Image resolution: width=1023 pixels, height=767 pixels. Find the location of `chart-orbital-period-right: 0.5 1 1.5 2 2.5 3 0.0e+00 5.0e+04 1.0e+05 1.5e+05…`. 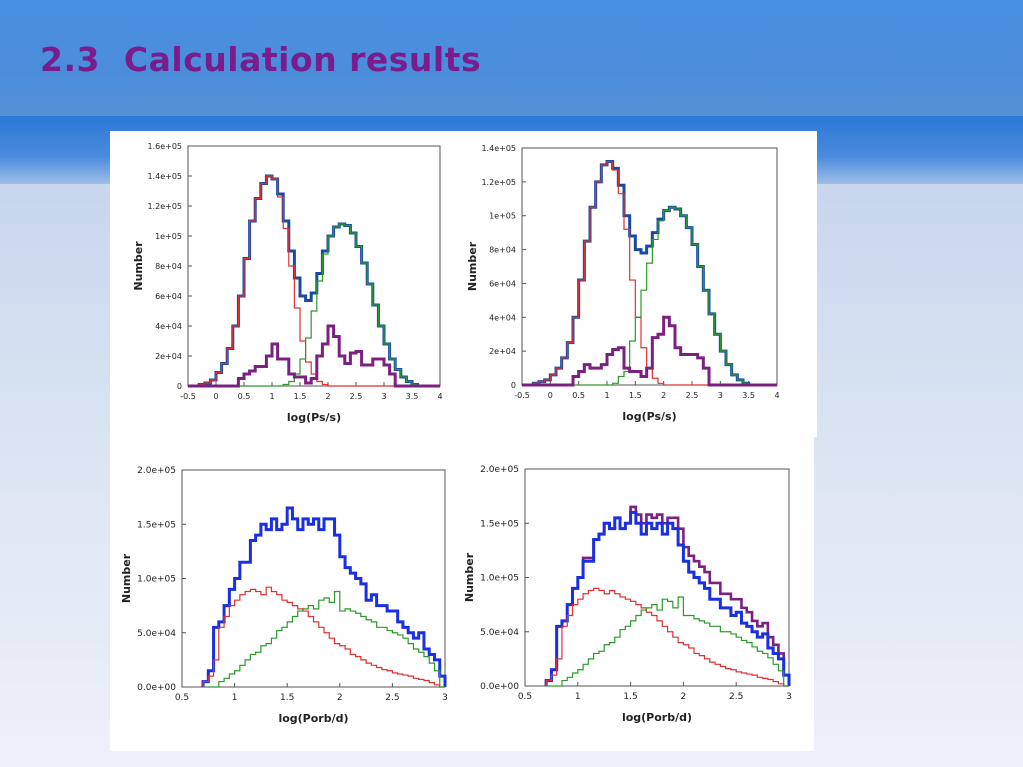

chart-orbital-period-right: 0.5 1 1.5 2 2.5 3 0.0e+00 5.0e+04 1.0e+05 1.5e+05… is located at coordinates (627, 594).